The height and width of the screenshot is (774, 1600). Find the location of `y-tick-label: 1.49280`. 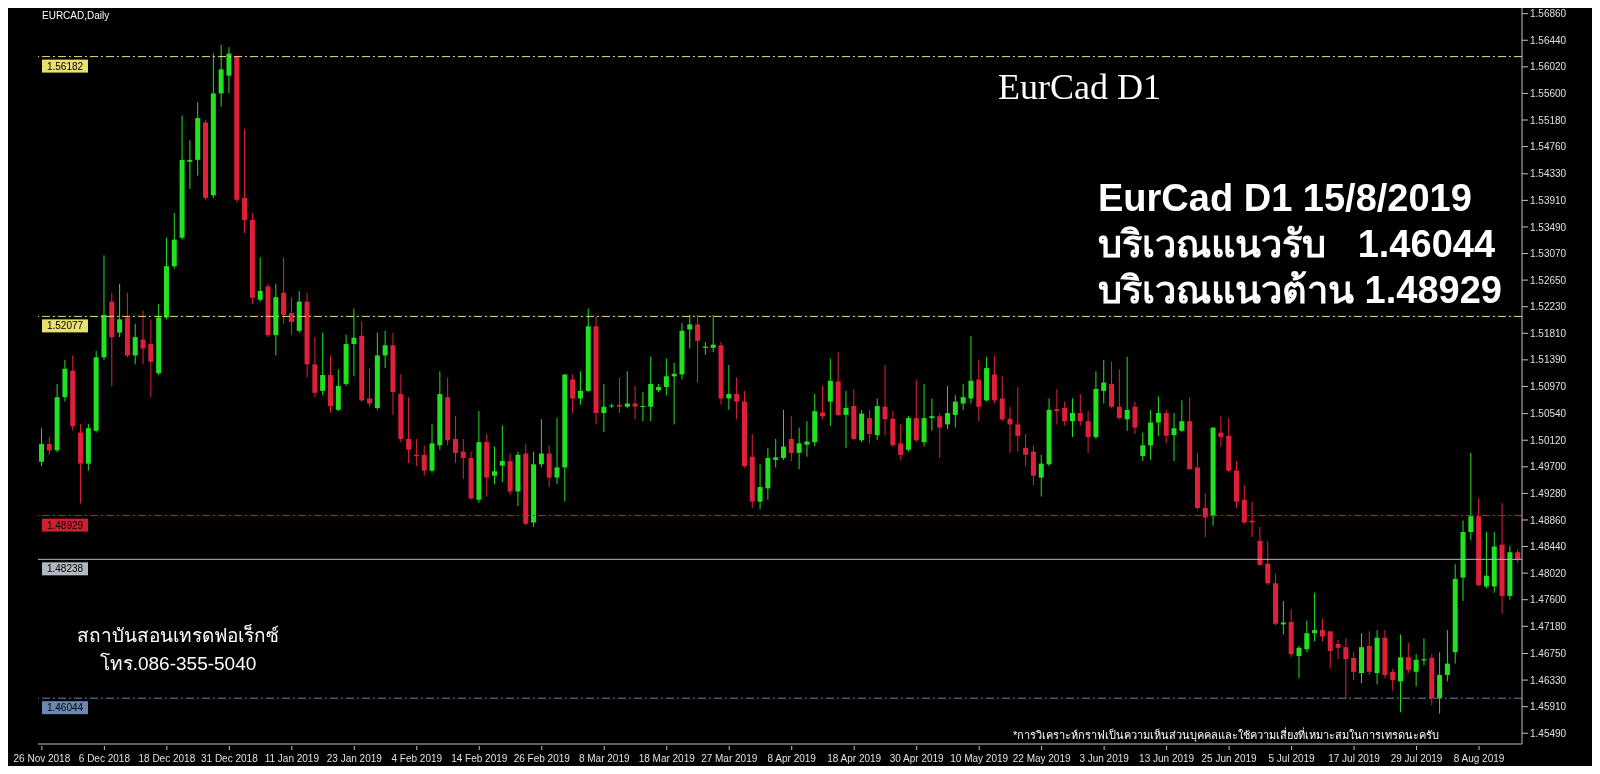

y-tick-label: 1.49280 is located at coordinates (1548, 493).